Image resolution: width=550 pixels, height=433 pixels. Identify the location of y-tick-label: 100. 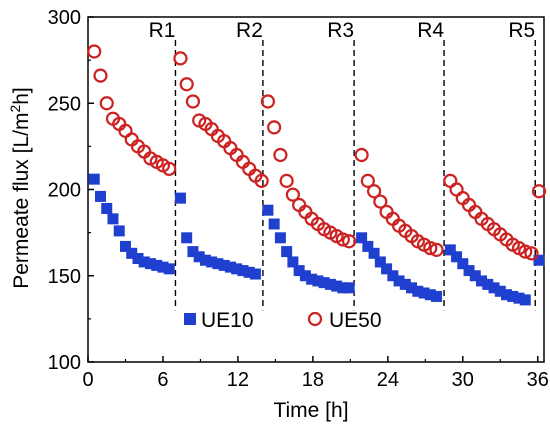
(64, 363).